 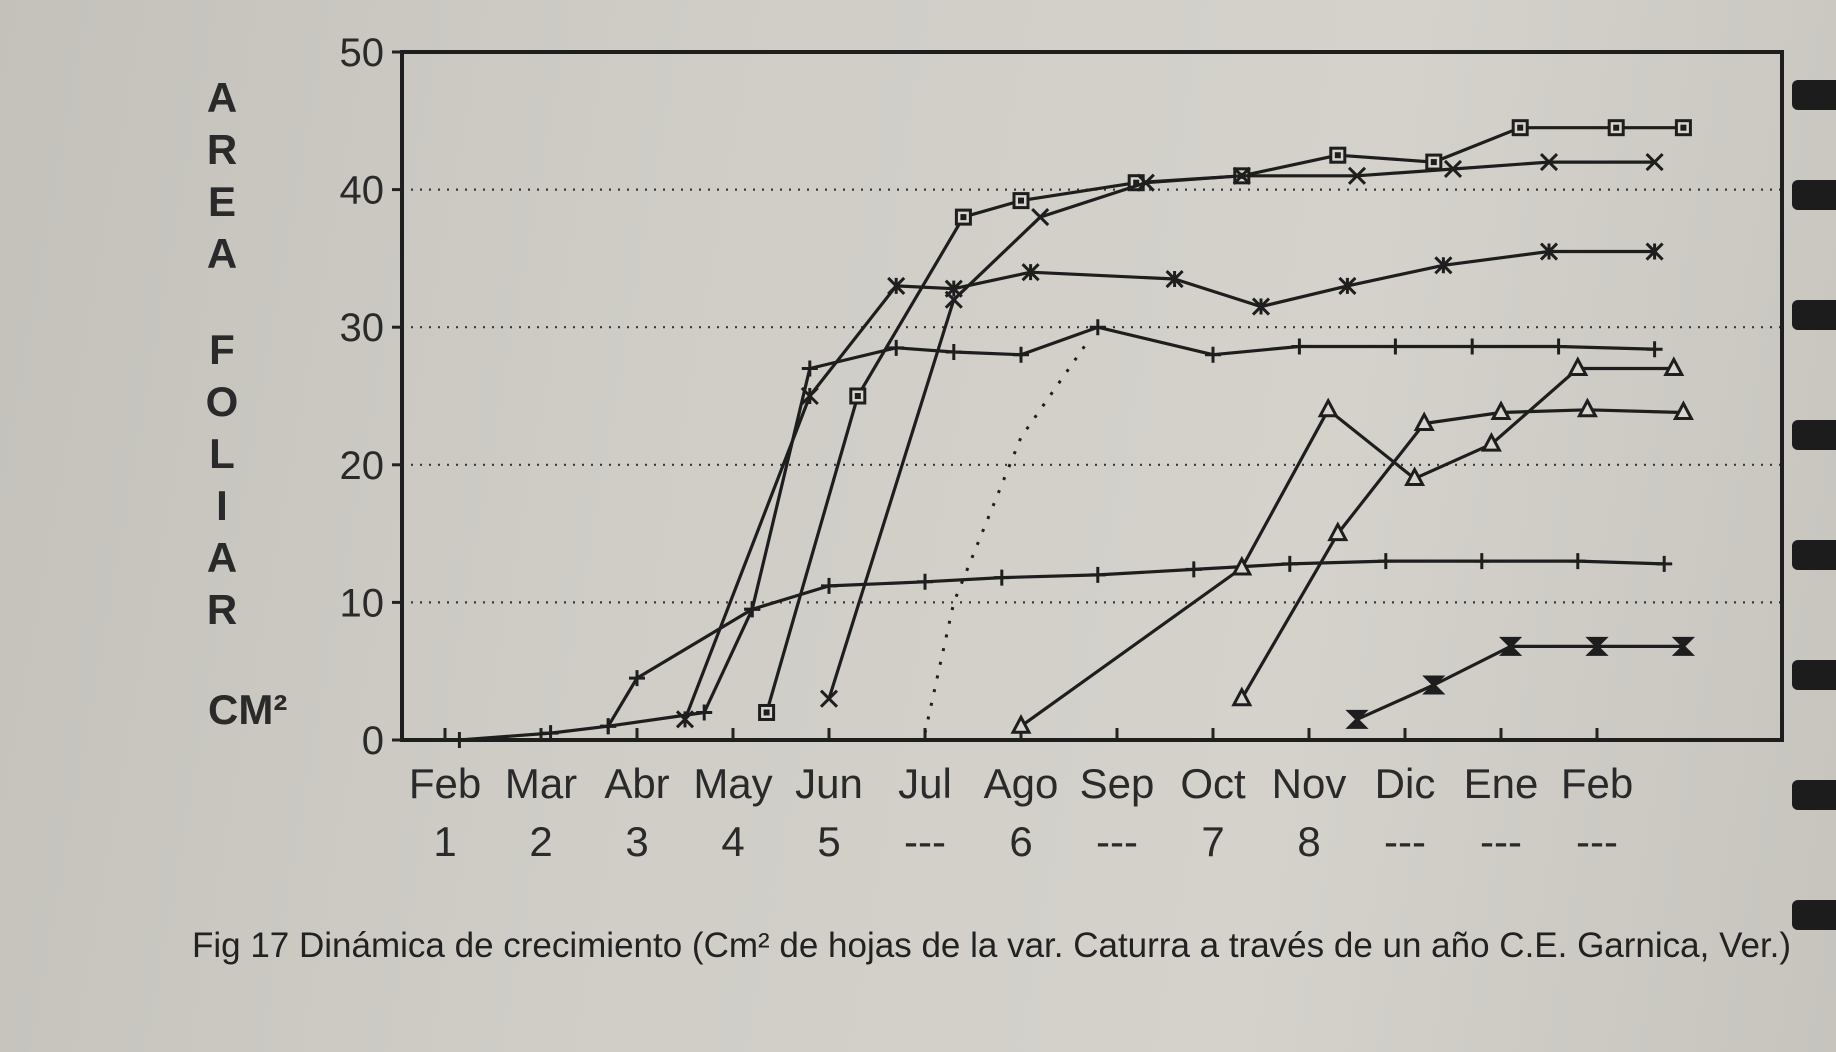 I want to click on y-tick-label: 30, so click(x=362, y=328).